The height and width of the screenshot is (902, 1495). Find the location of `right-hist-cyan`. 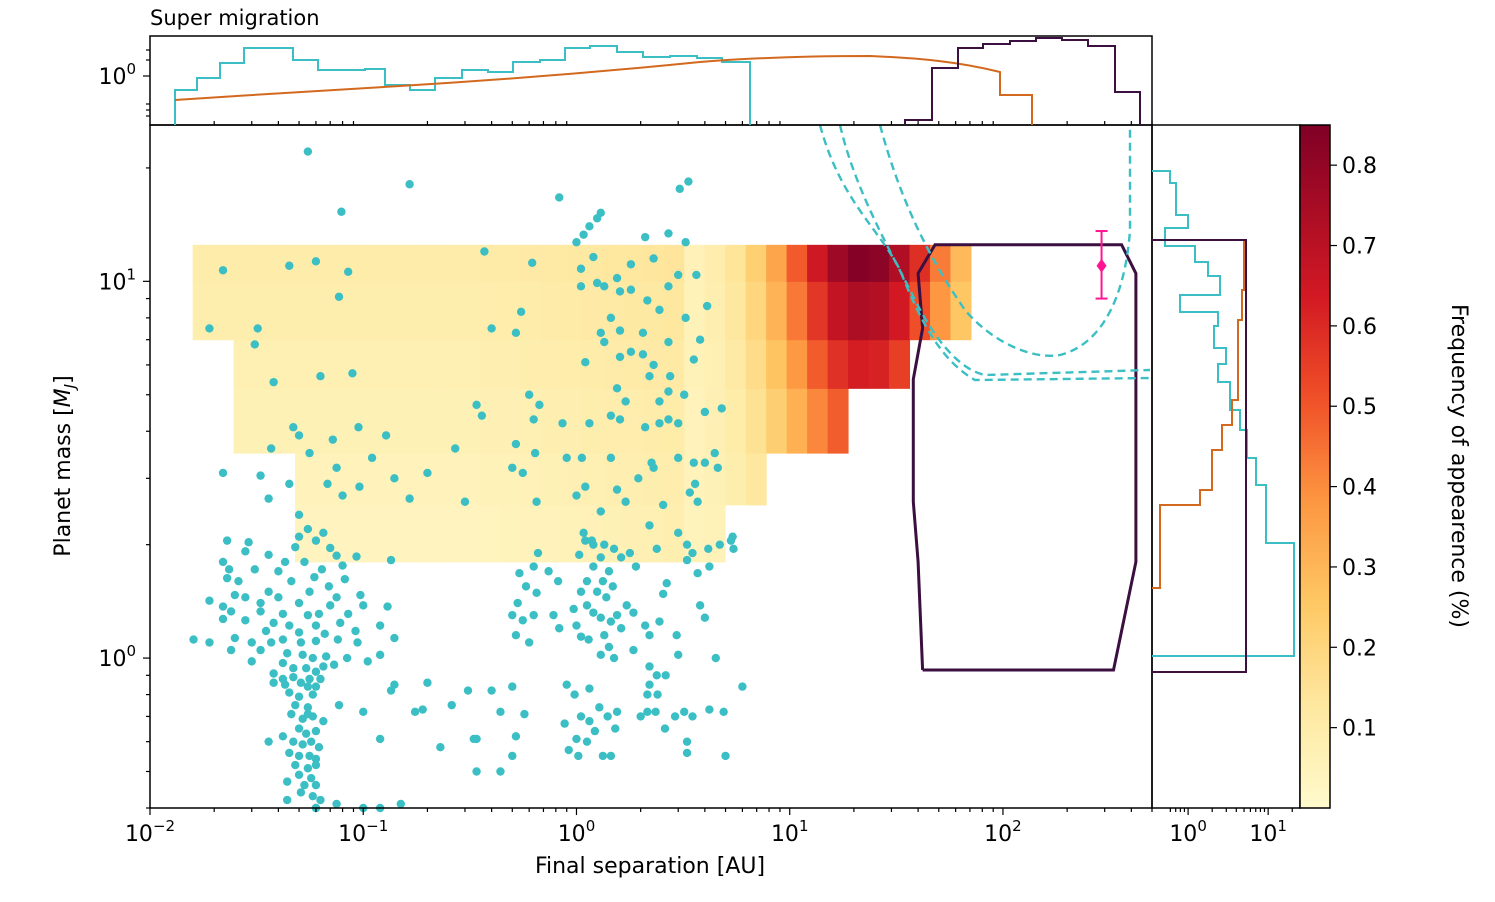

right-hist-cyan is located at coordinates (1223, 413).